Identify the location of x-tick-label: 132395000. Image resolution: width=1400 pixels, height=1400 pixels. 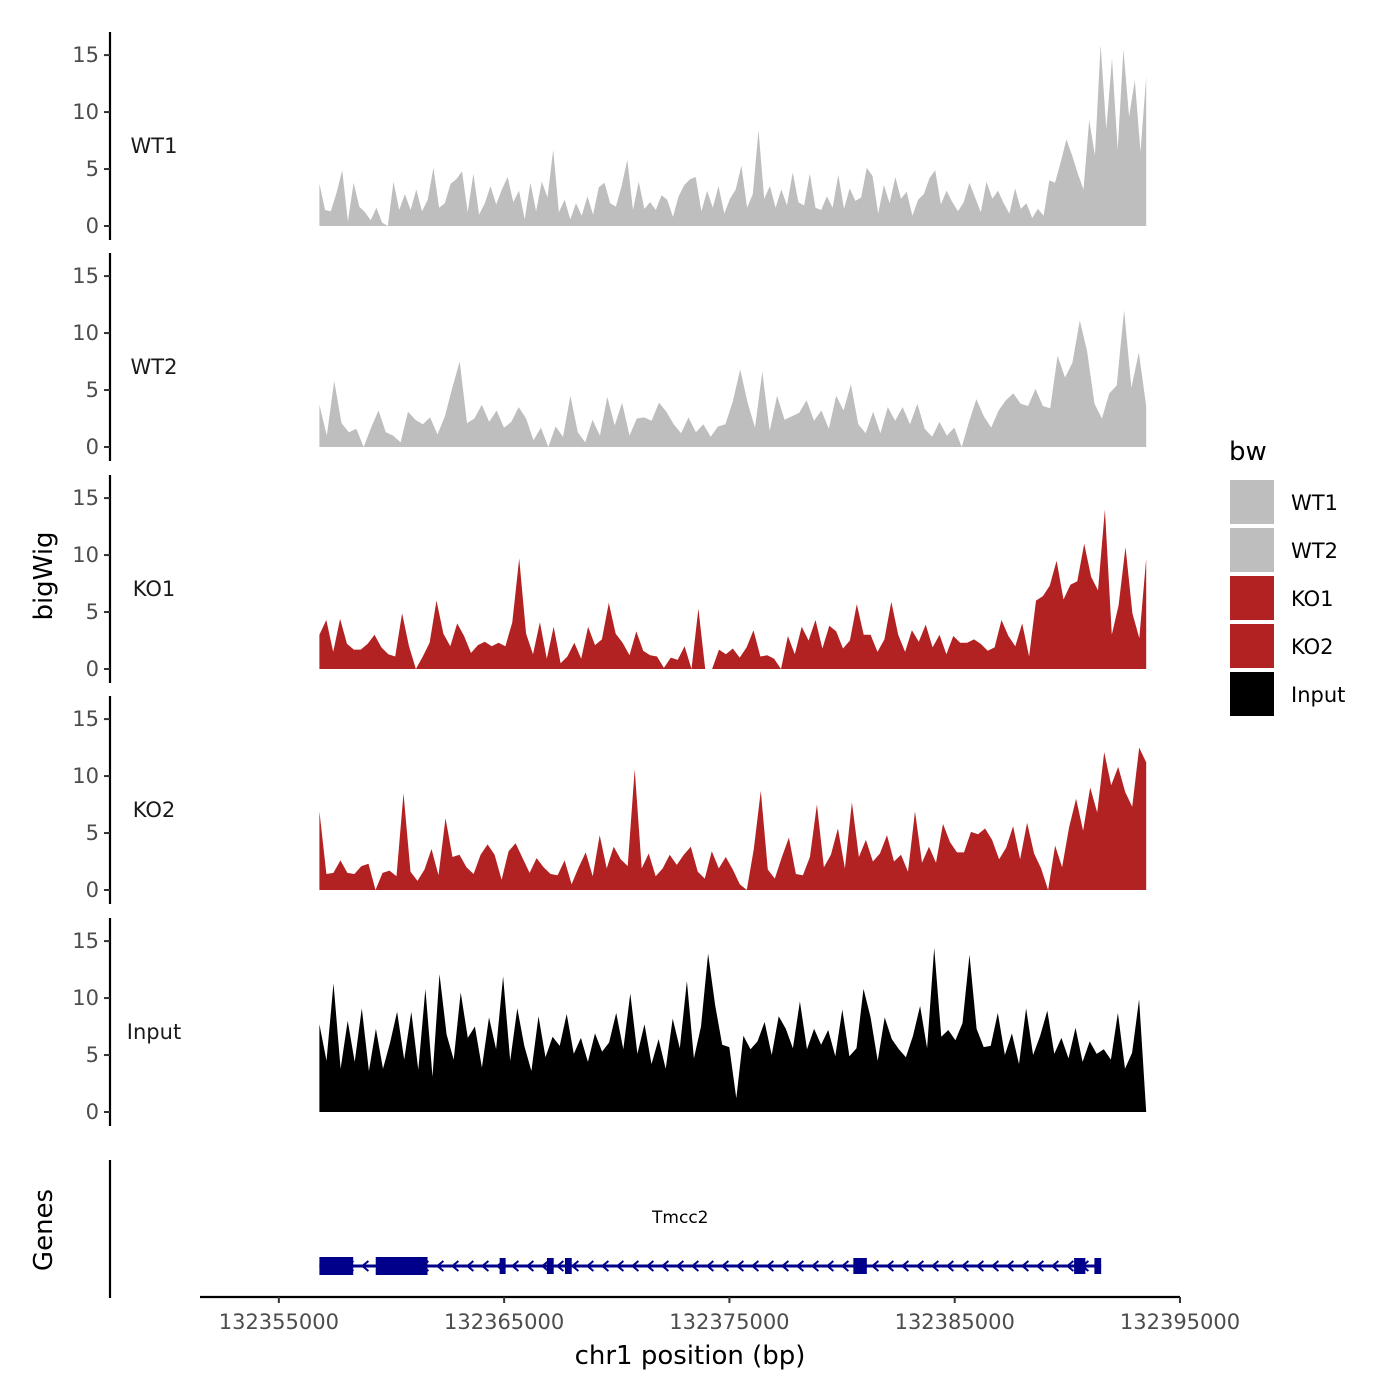
(1180, 1322).